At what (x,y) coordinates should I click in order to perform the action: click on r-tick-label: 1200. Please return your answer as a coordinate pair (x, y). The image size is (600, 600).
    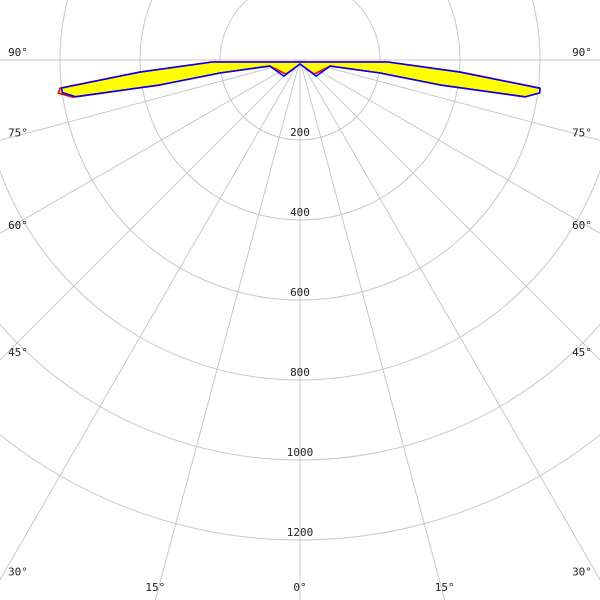
    Looking at the image, I should click on (300, 532).